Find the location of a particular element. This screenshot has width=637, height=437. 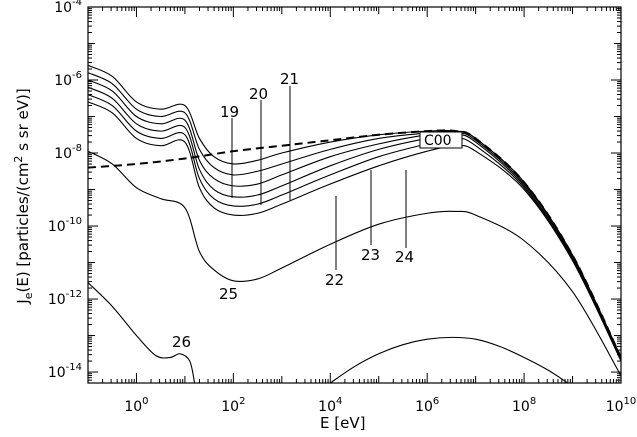

label-c00-box is located at coordinates (441, 140).